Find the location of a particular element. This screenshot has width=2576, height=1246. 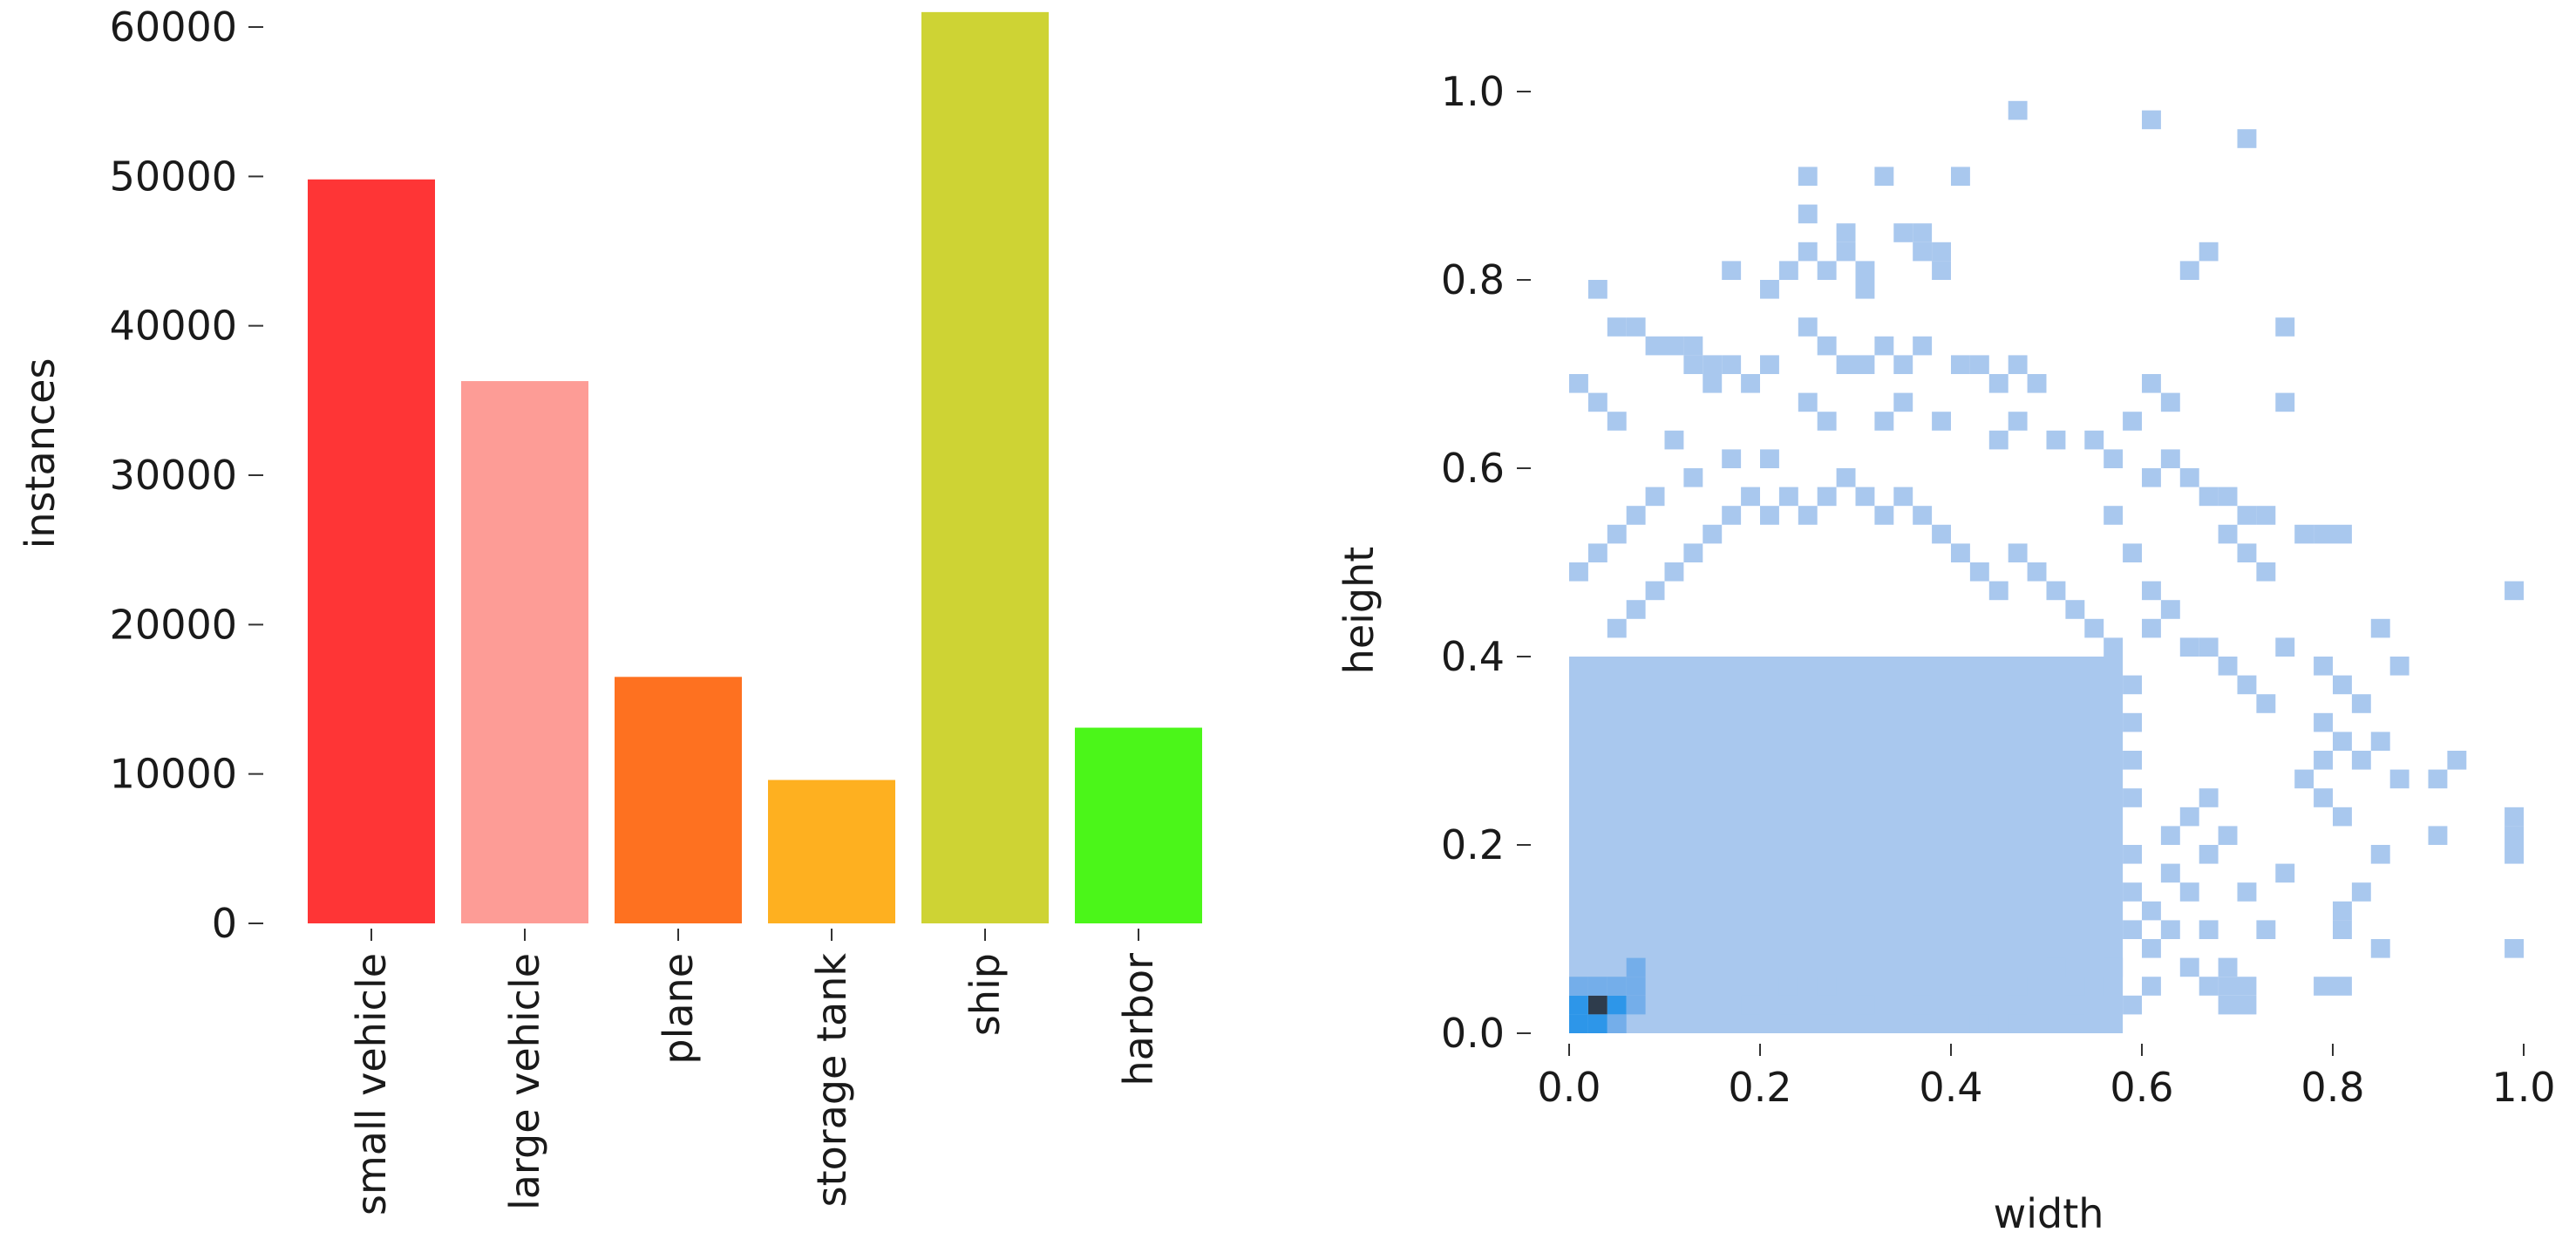

bar-x-tick-label: large vehicle is located at coordinates (524, 1081).